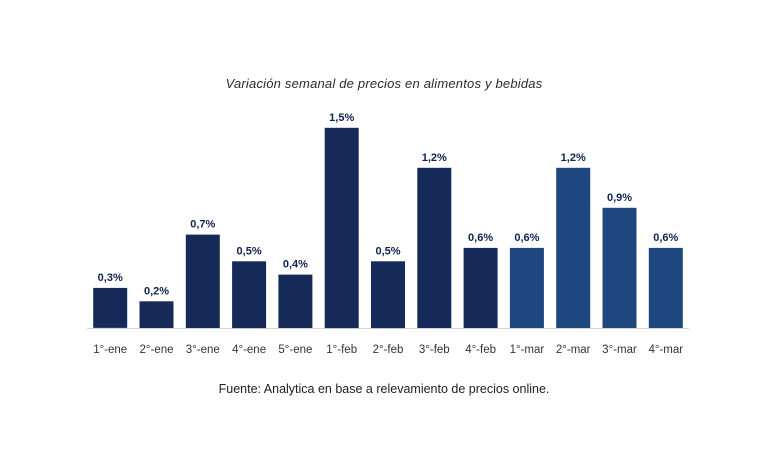 The width and height of the screenshot is (768, 469). What do you see at coordinates (295, 350) in the screenshot?
I see `x-tick-label-4: 5°-ene` at bounding box center [295, 350].